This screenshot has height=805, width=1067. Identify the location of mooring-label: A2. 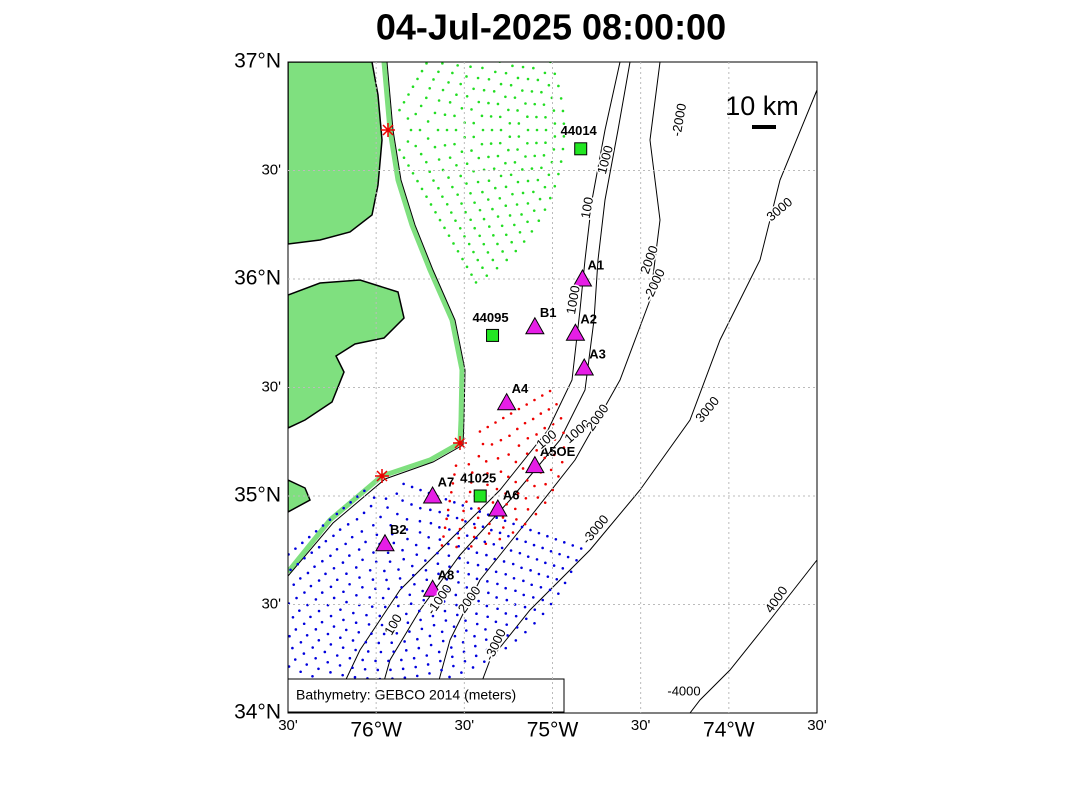
(588, 319).